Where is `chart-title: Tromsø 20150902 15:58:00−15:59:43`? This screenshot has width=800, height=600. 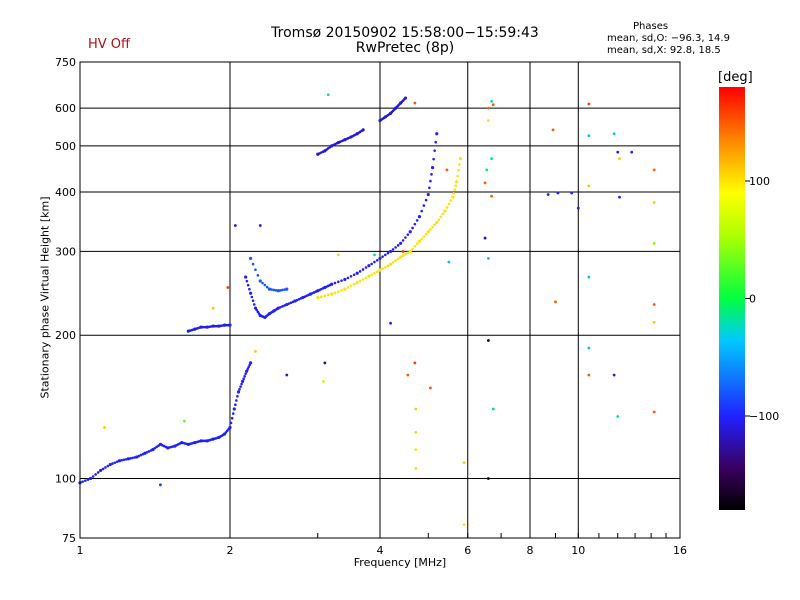
chart-title: Tromsø 20150902 15:58:00−15:59:43 is located at coordinates (405, 33).